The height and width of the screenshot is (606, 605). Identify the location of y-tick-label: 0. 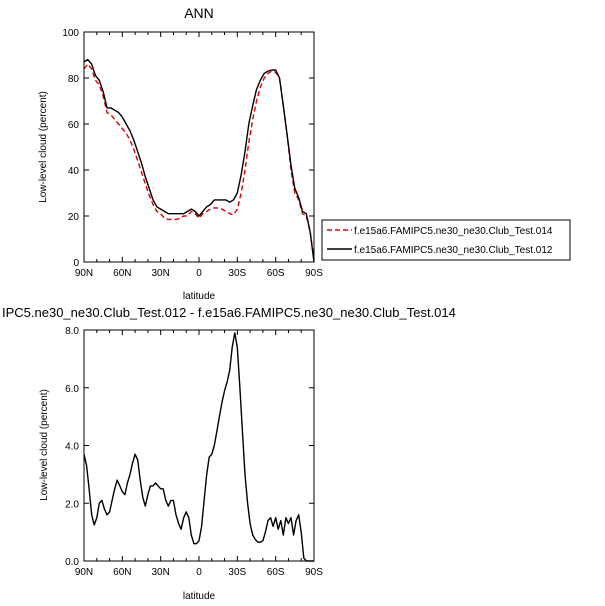
(76, 263).